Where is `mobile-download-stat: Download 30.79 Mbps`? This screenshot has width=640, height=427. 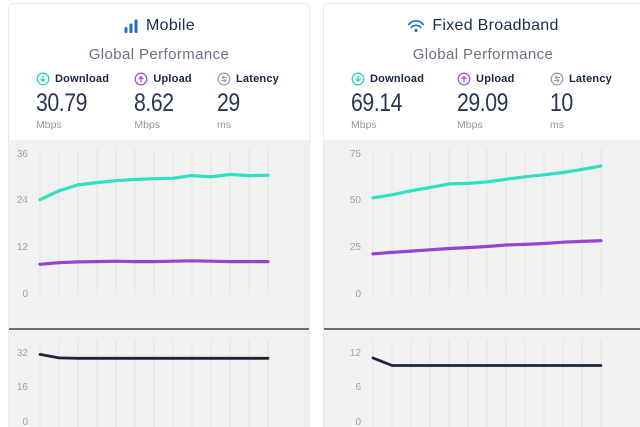
mobile-download-stat: Download 30.79 Mbps is located at coordinates (72, 101).